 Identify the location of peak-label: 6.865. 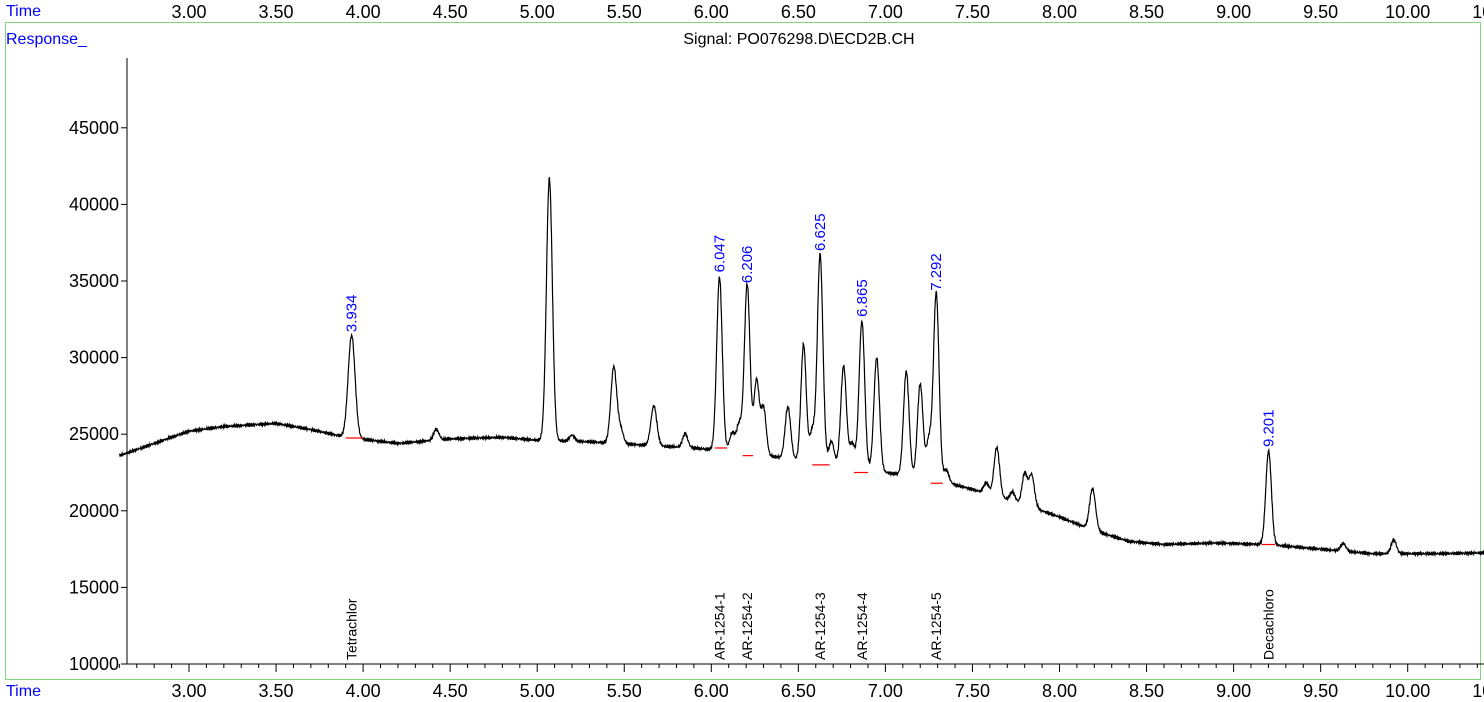
(862, 298).